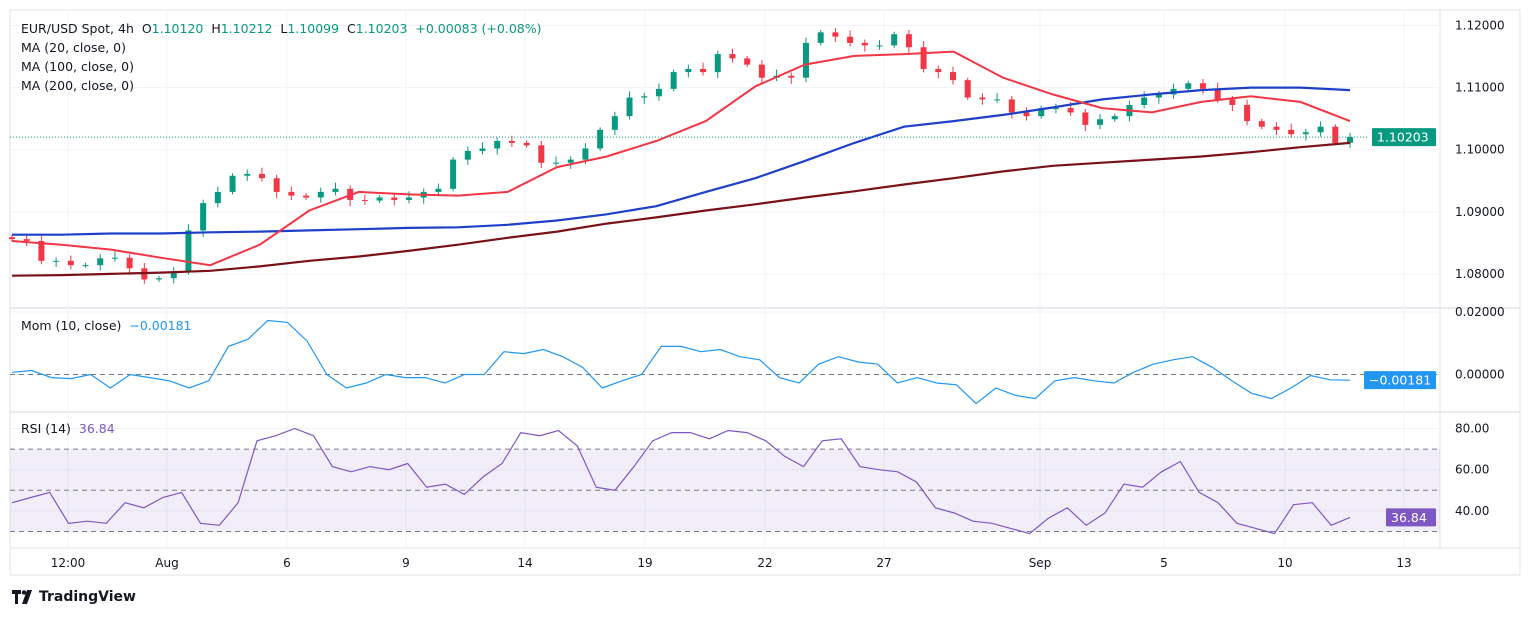 The width and height of the screenshot is (1536, 618). I want to click on rsi-title: RSI (14), so click(46, 428).